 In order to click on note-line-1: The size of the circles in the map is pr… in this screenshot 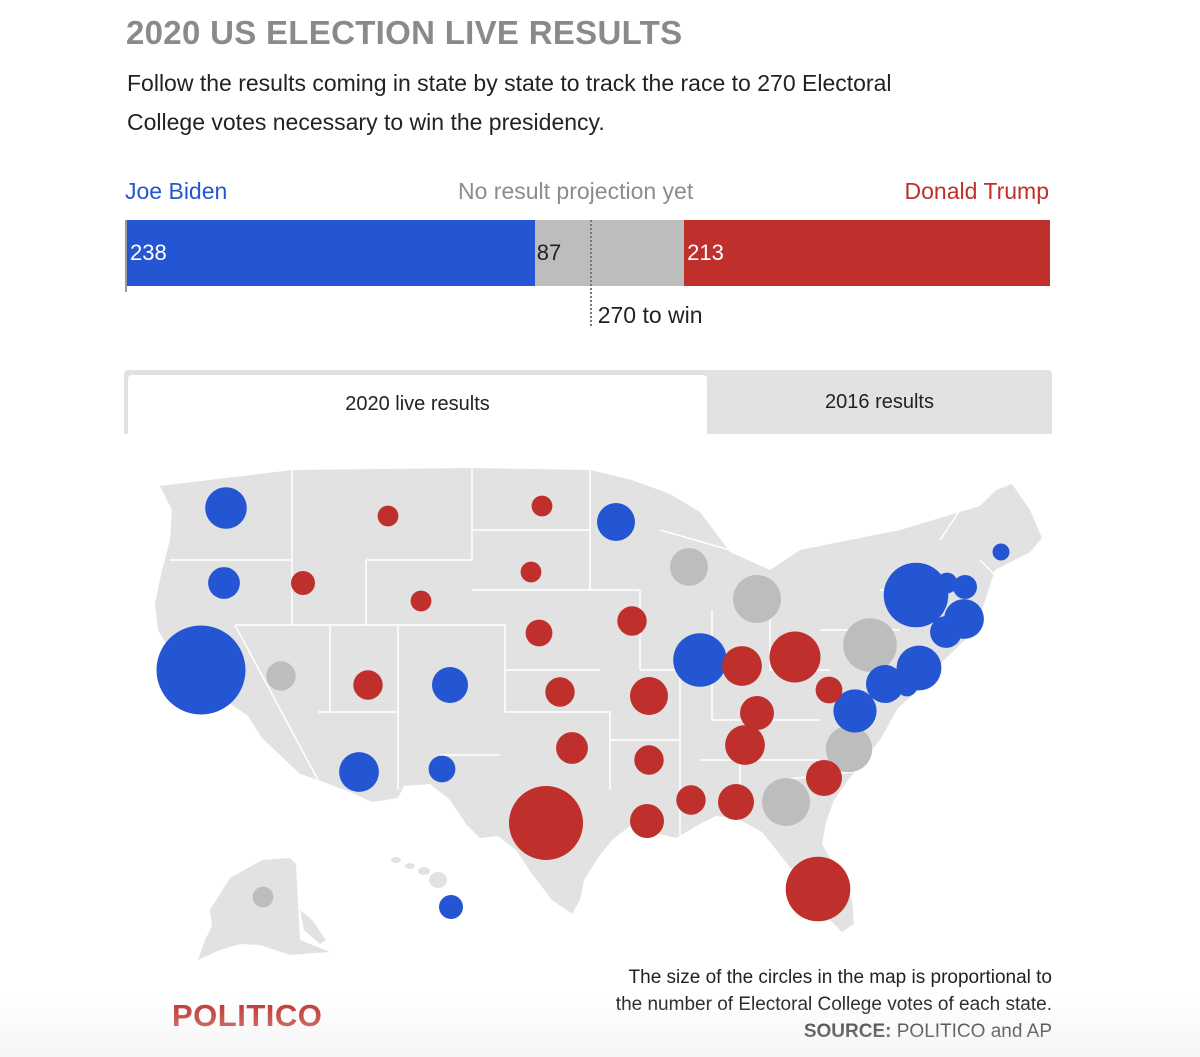, I will do `click(840, 977)`.